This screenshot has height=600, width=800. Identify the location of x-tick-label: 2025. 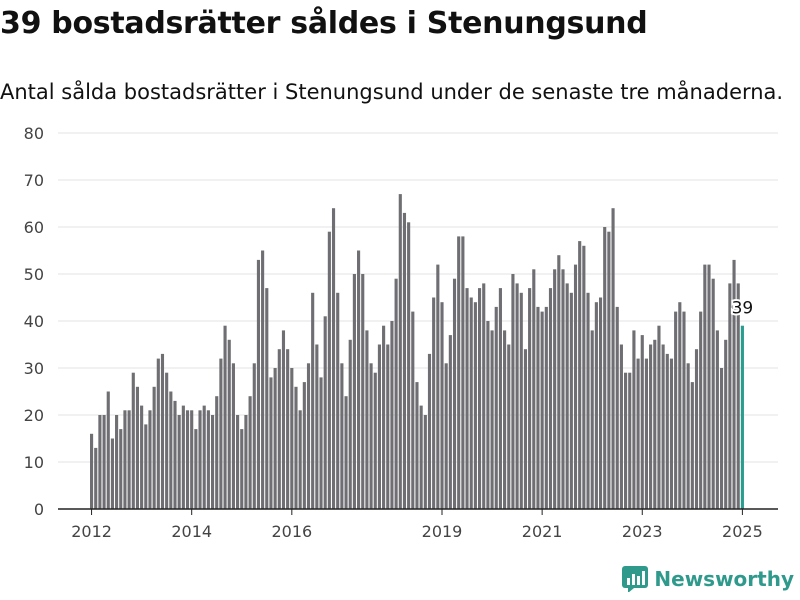
(742, 531).